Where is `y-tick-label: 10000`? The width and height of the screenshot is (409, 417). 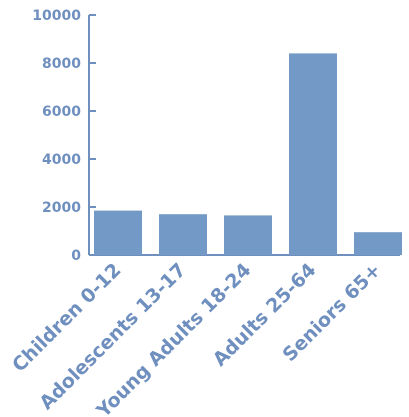 y-tick-label: 10000 is located at coordinates (56, 16).